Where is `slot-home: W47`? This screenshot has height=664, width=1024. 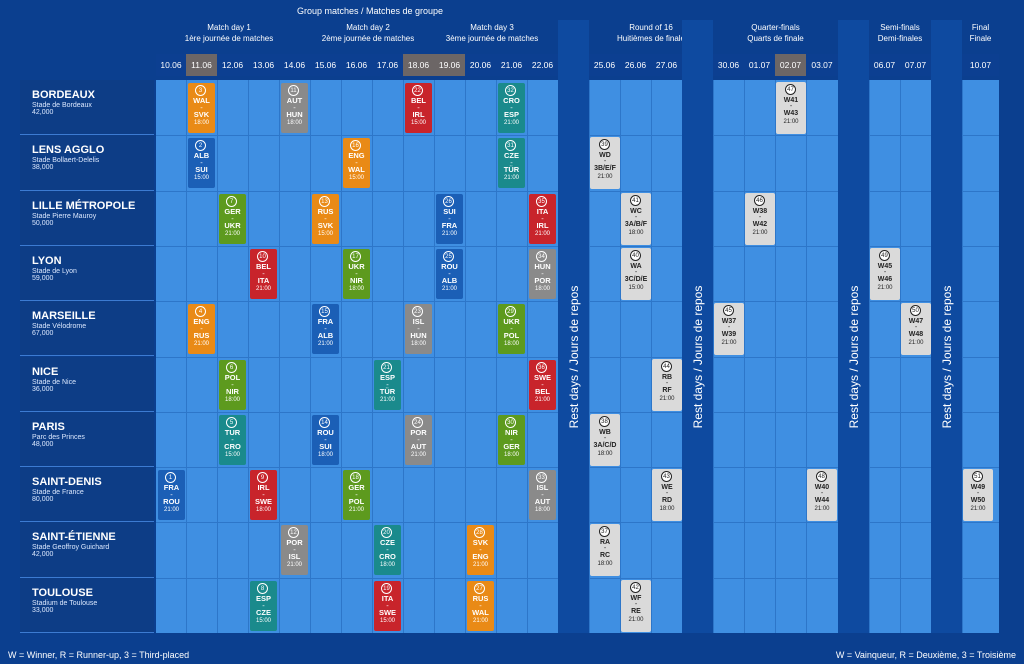
slot-home: W47 is located at coordinates (916, 322).